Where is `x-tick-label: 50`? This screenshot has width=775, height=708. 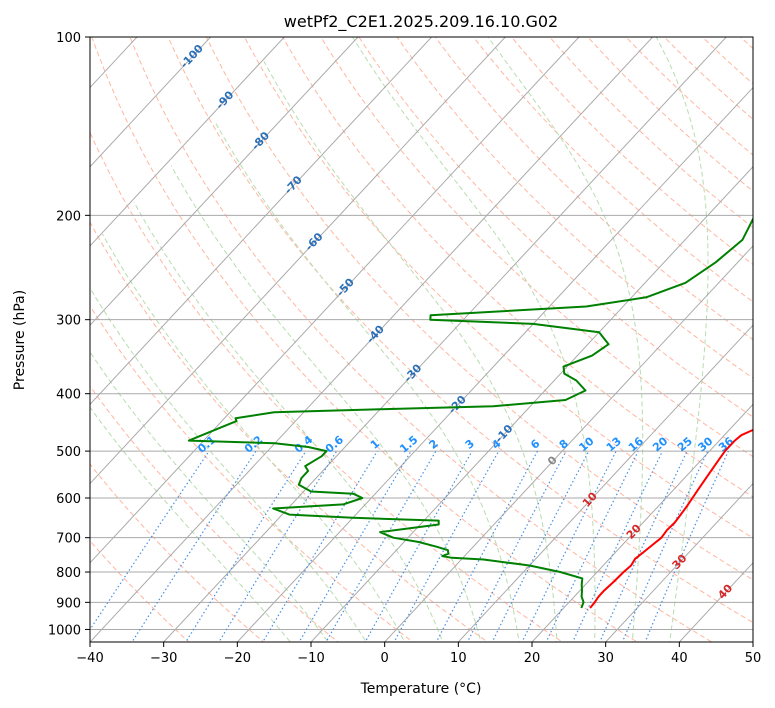 x-tick-label: 50 is located at coordinates (753, 658).